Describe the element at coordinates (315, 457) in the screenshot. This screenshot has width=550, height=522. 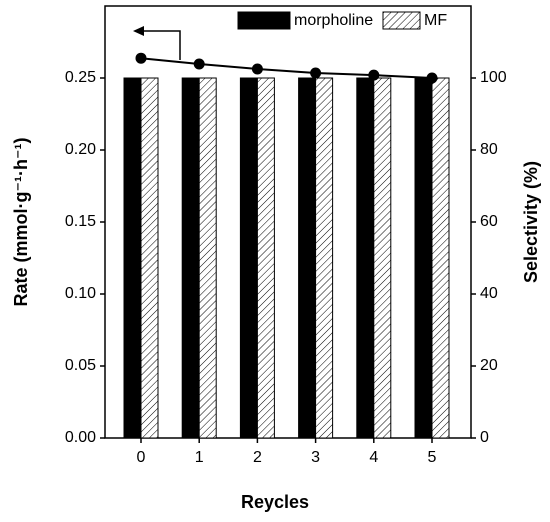
I see `x-tick-label: 3` at that location.